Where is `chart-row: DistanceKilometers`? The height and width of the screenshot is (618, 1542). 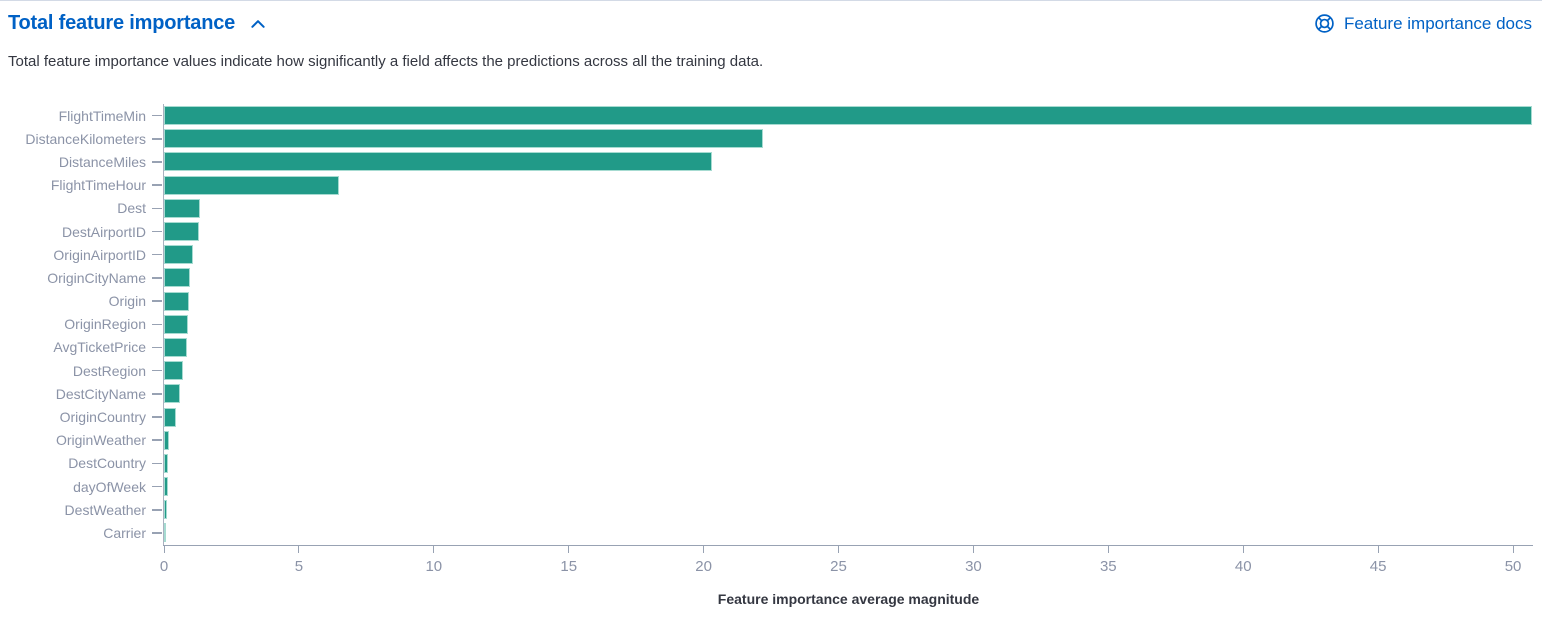 chart-row: DistanceKilometers is located at coordinates (766, 138).